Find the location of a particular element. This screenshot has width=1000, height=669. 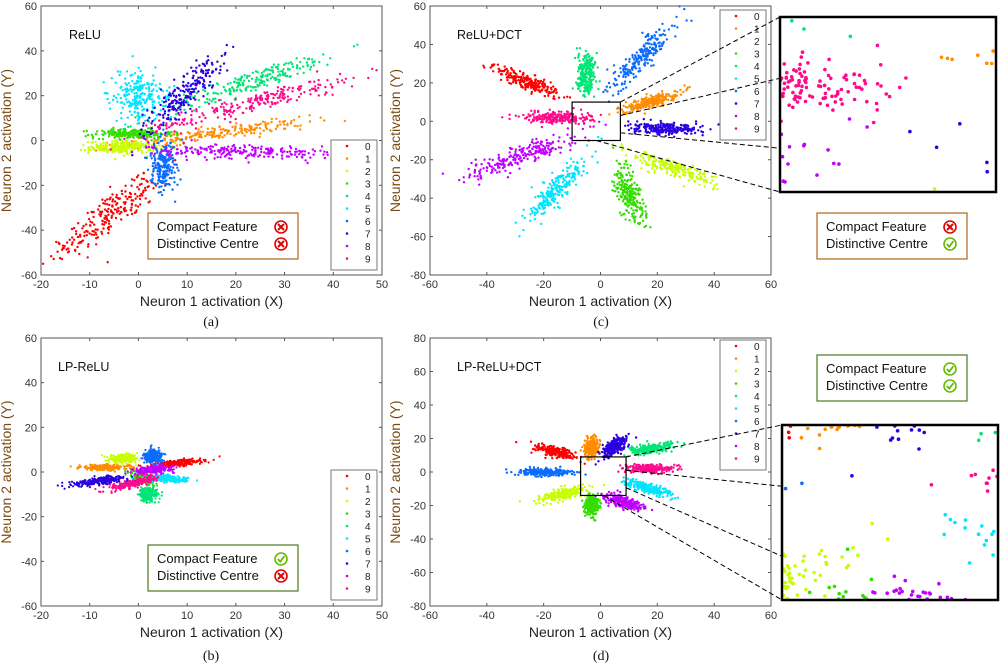

x-tick-label: 30 is located at coordinates (284, 616).